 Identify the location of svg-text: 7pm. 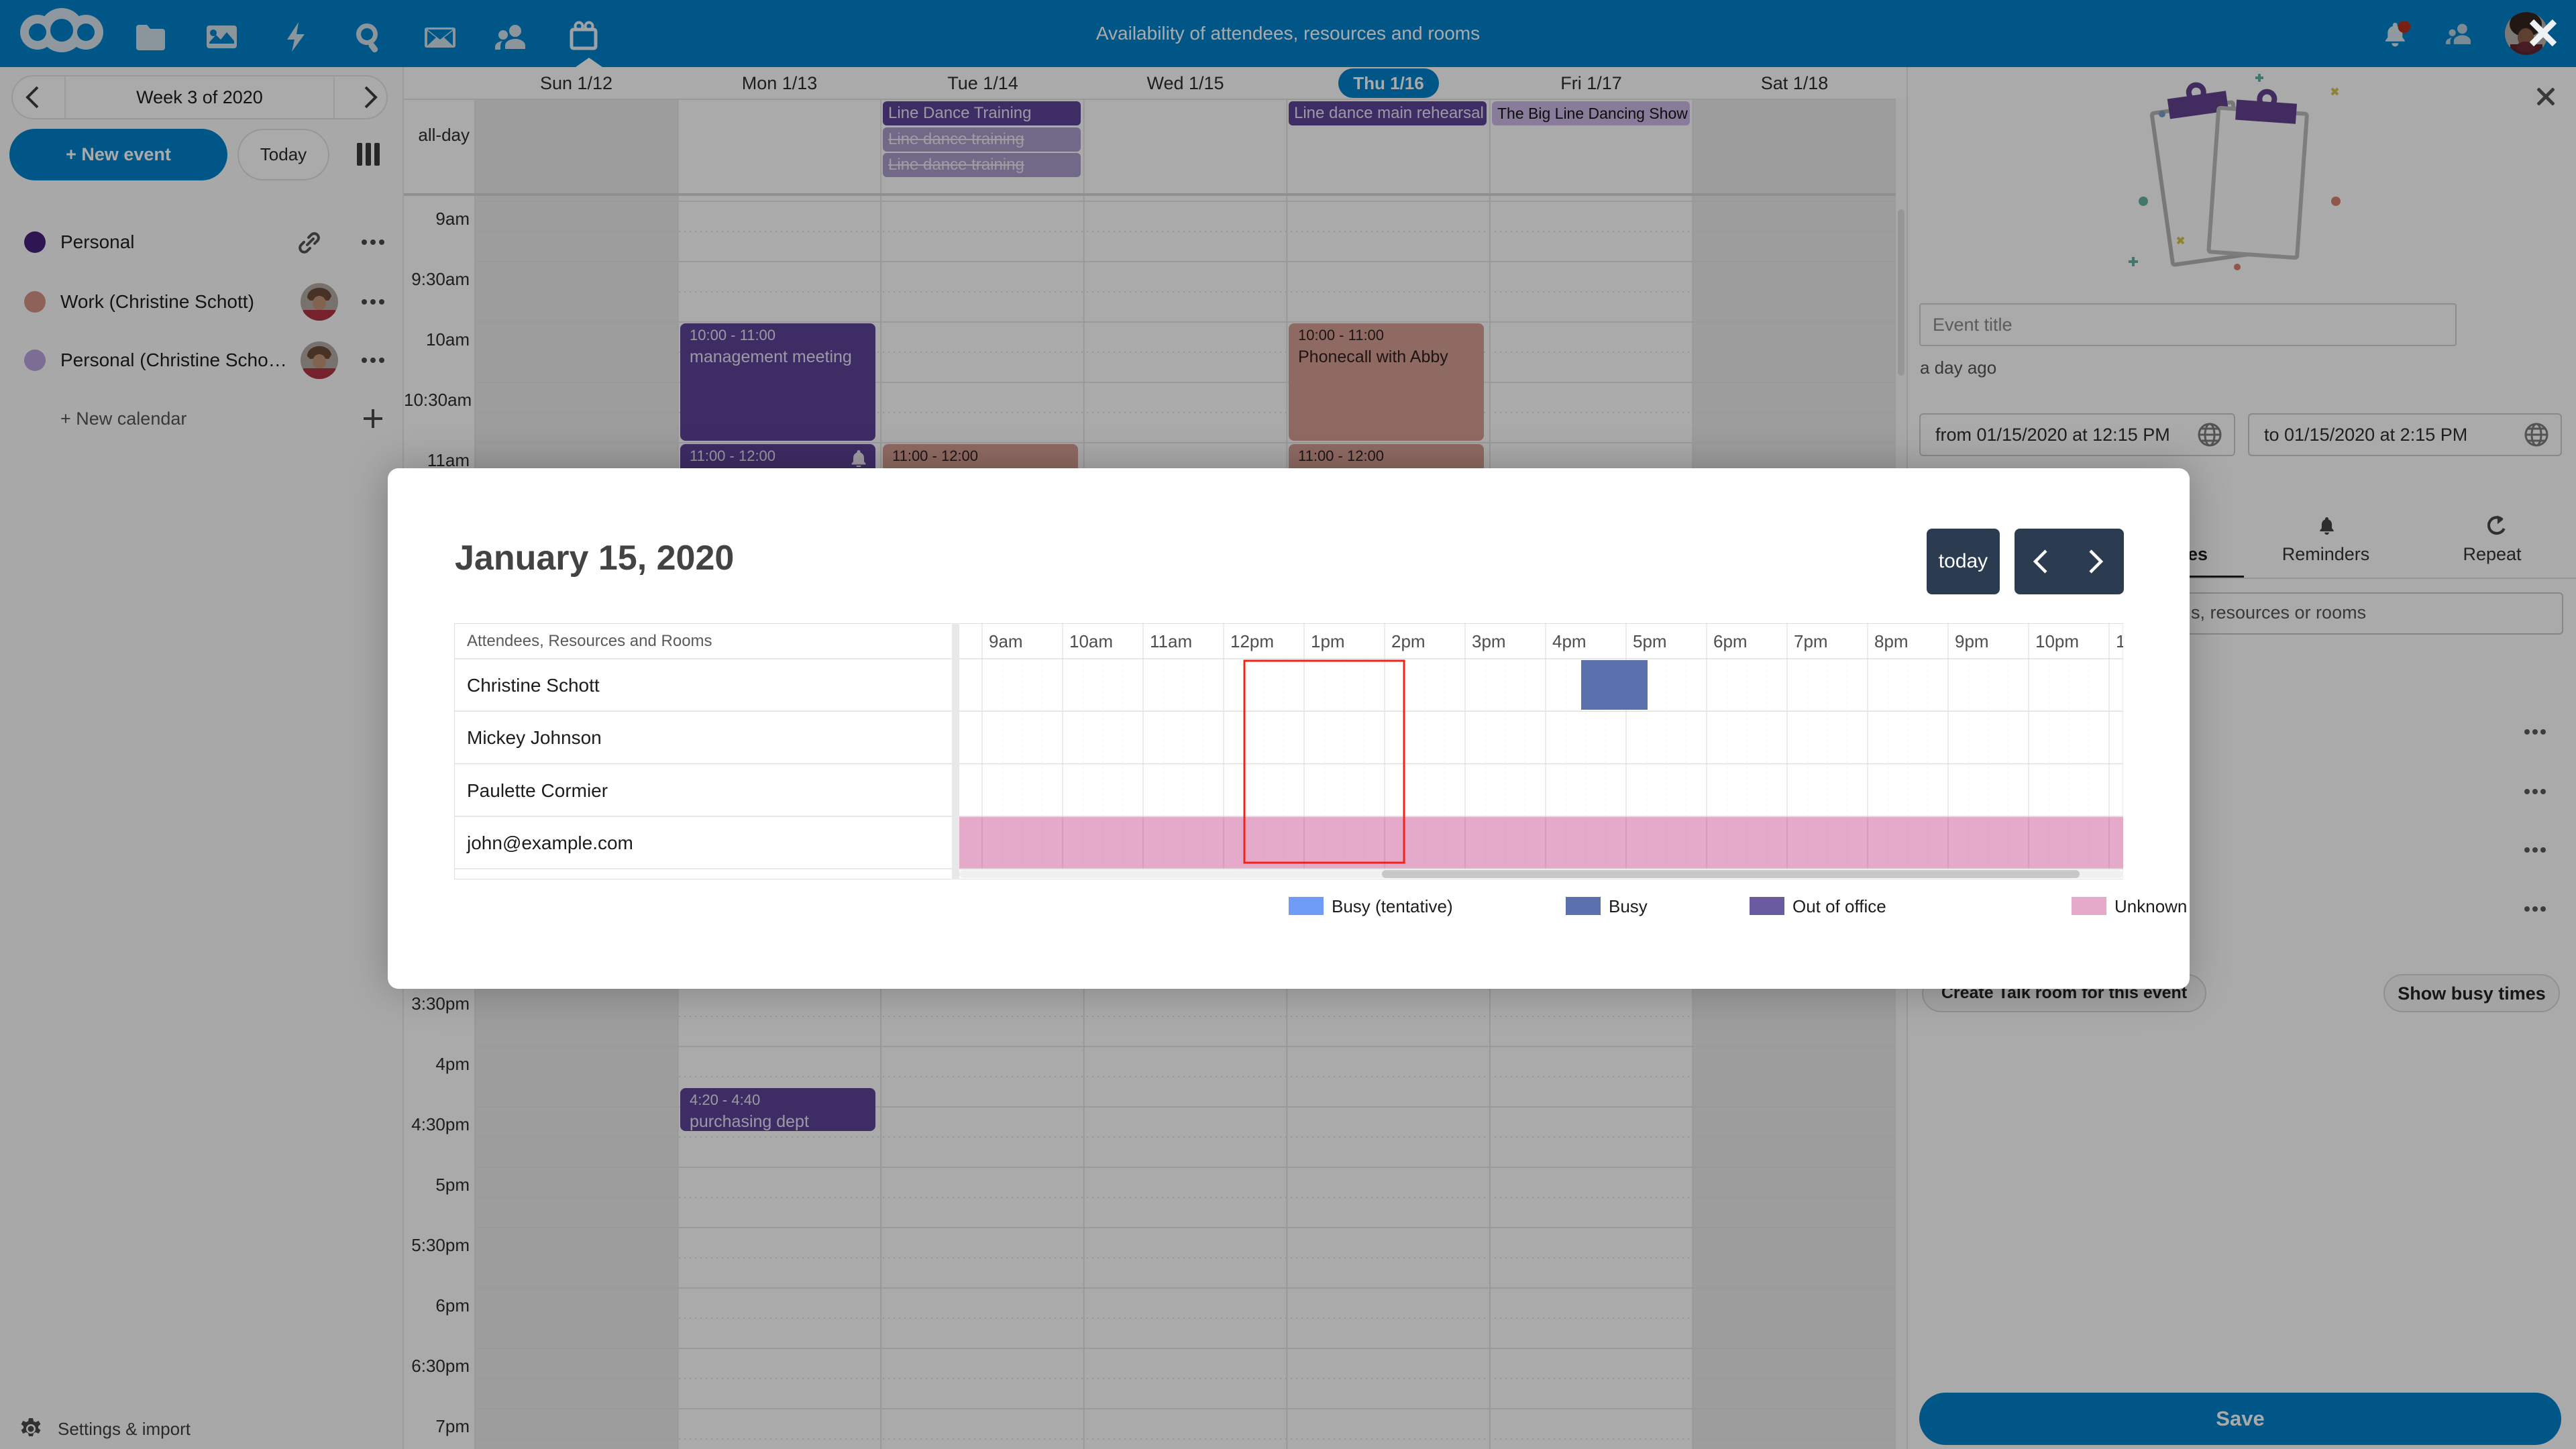
(1811, 641).